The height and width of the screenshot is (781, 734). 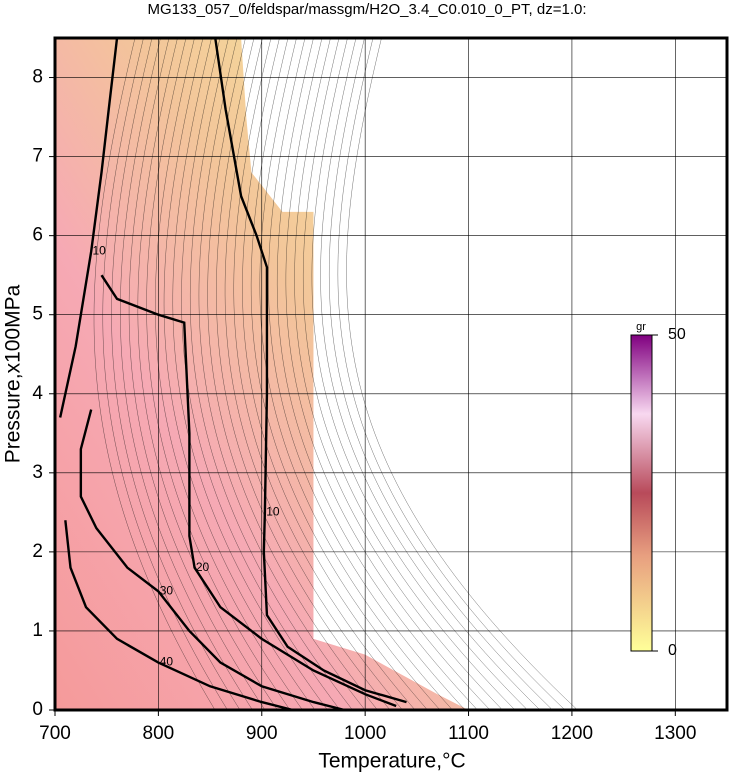 I want to click on y-axis-label: Pressure,x100MPa, so click(x=13, y=373).